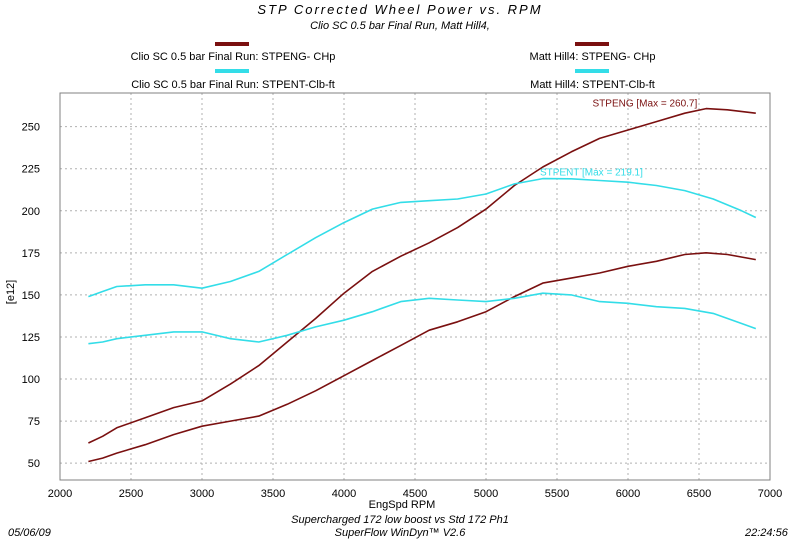 The width and height of the screenshot is (800, 540). Describe the element at coordinates (31, 128) in the screenshot. I see `y-tick-250: 250` at that location.